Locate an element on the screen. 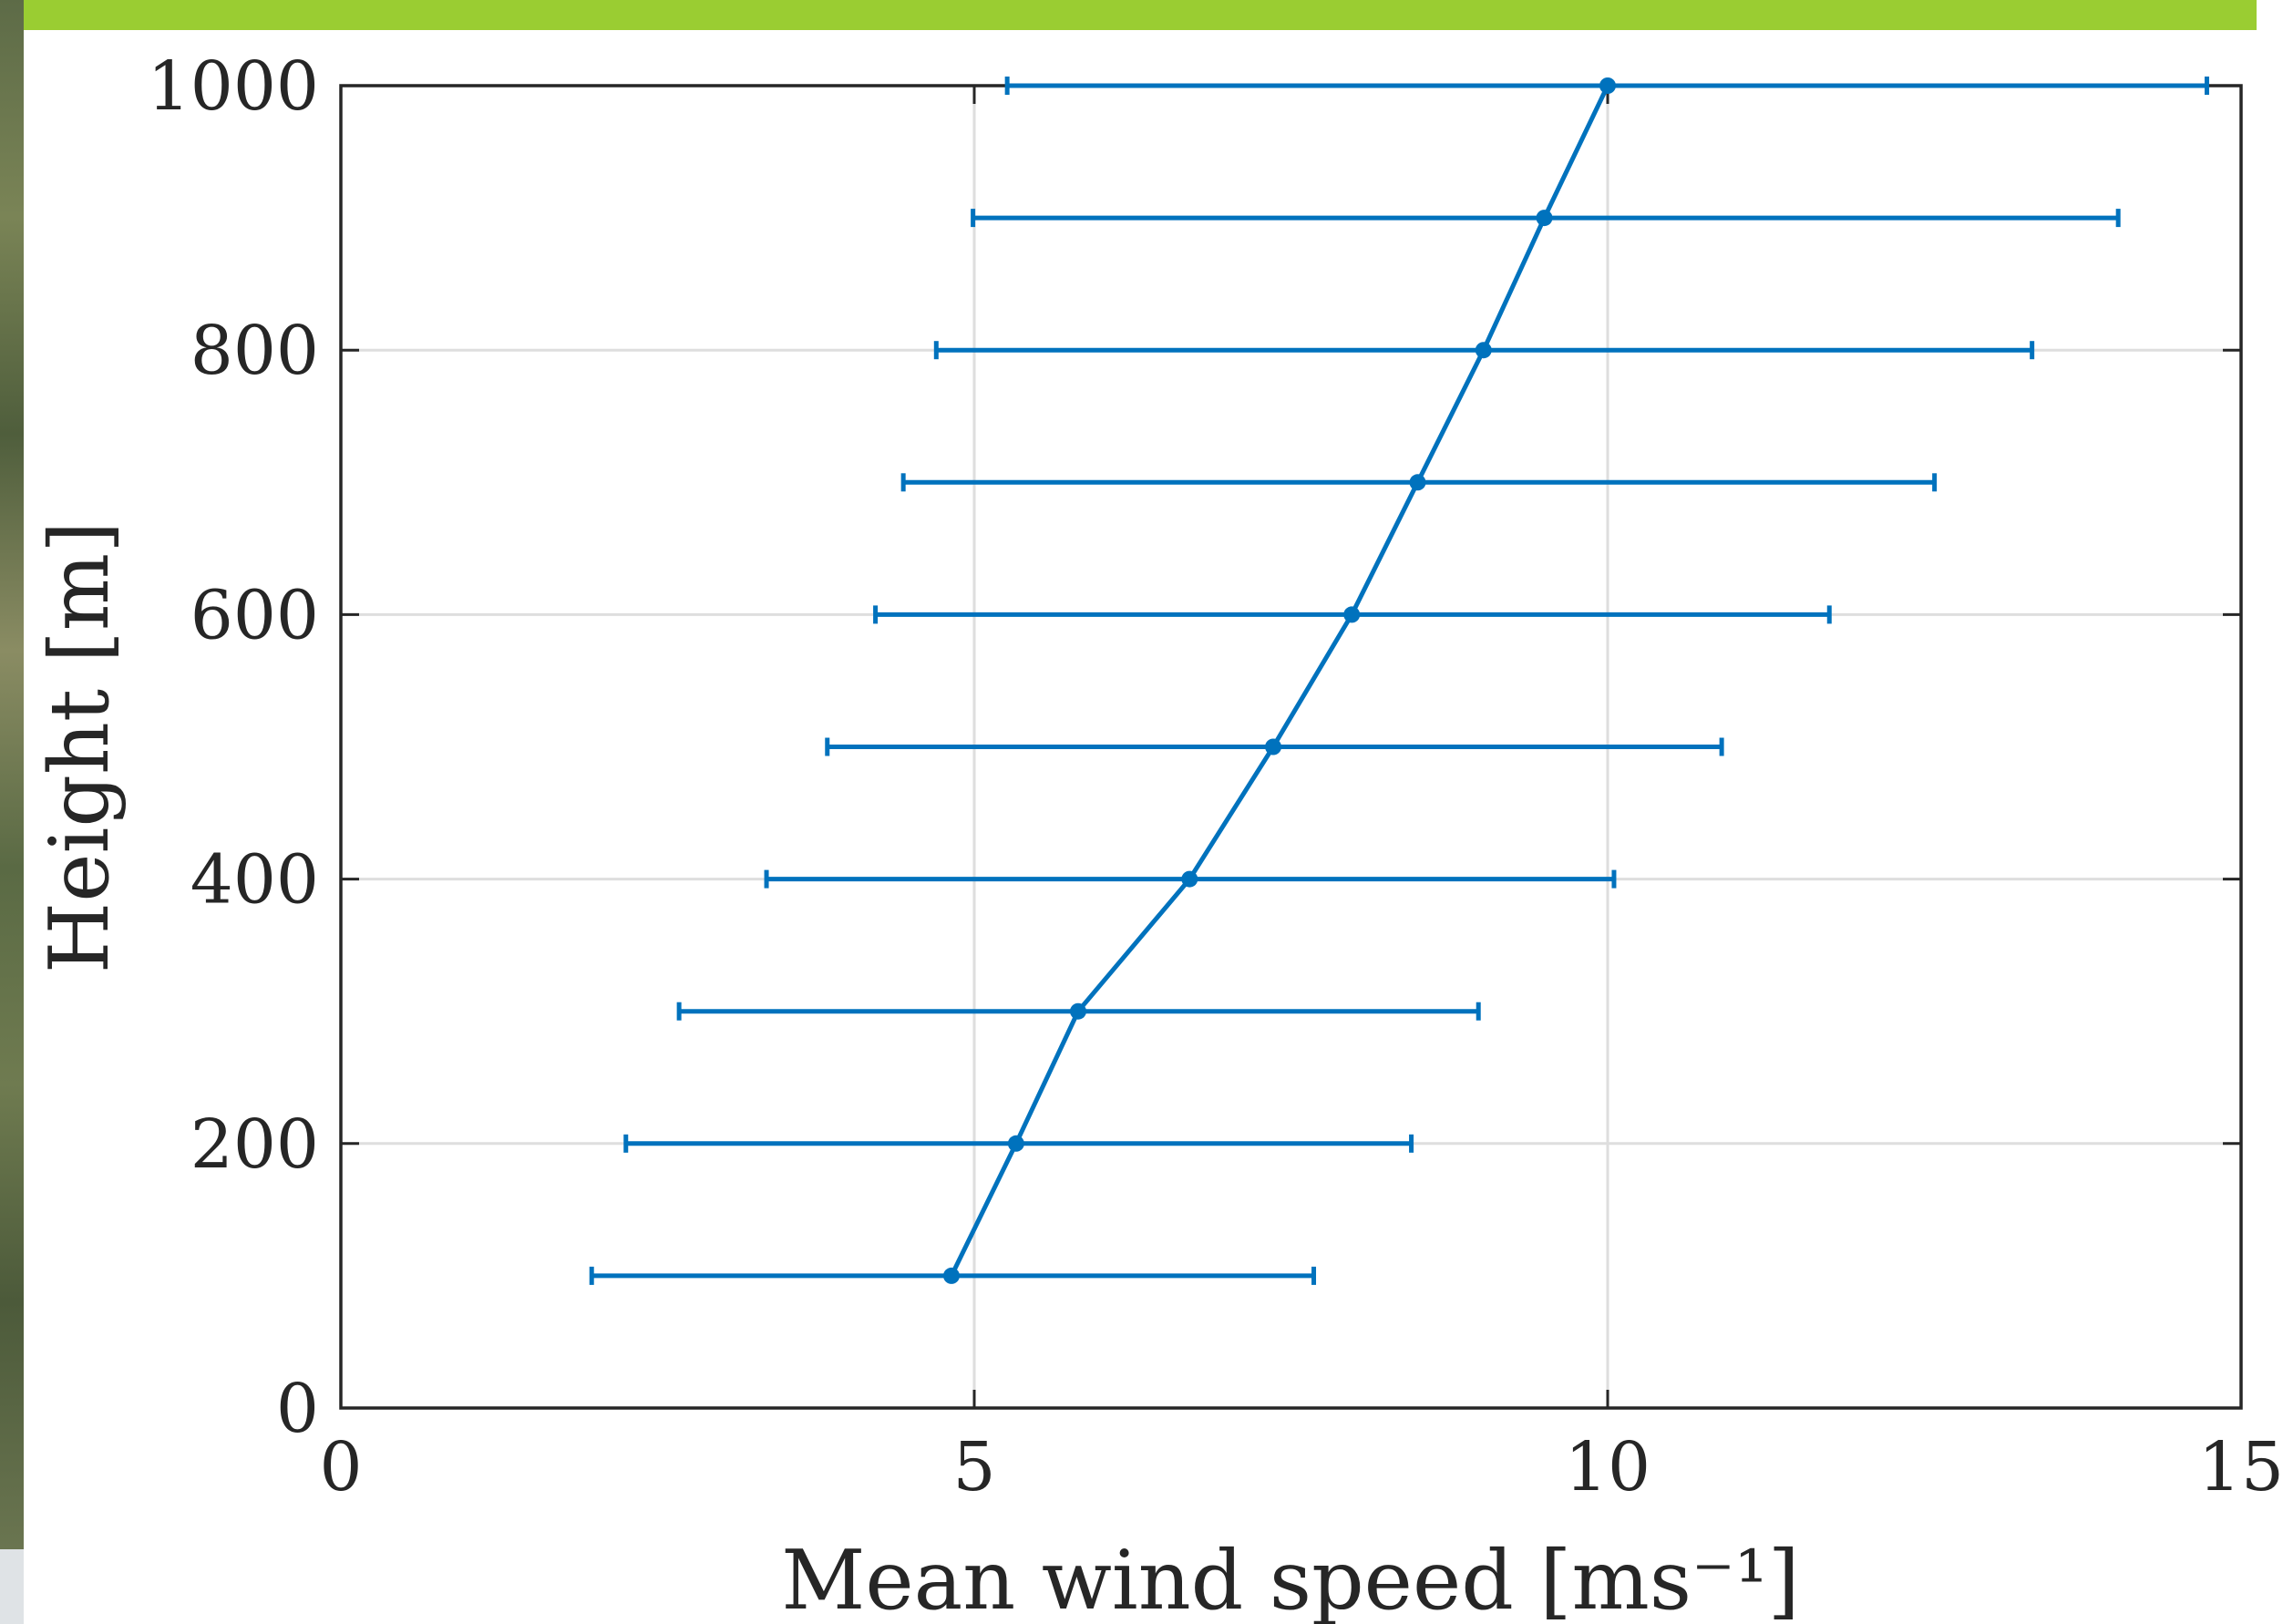 The image size is (2283, 1624). y-tick-label: 0 is located at coordinates (297, 1409).